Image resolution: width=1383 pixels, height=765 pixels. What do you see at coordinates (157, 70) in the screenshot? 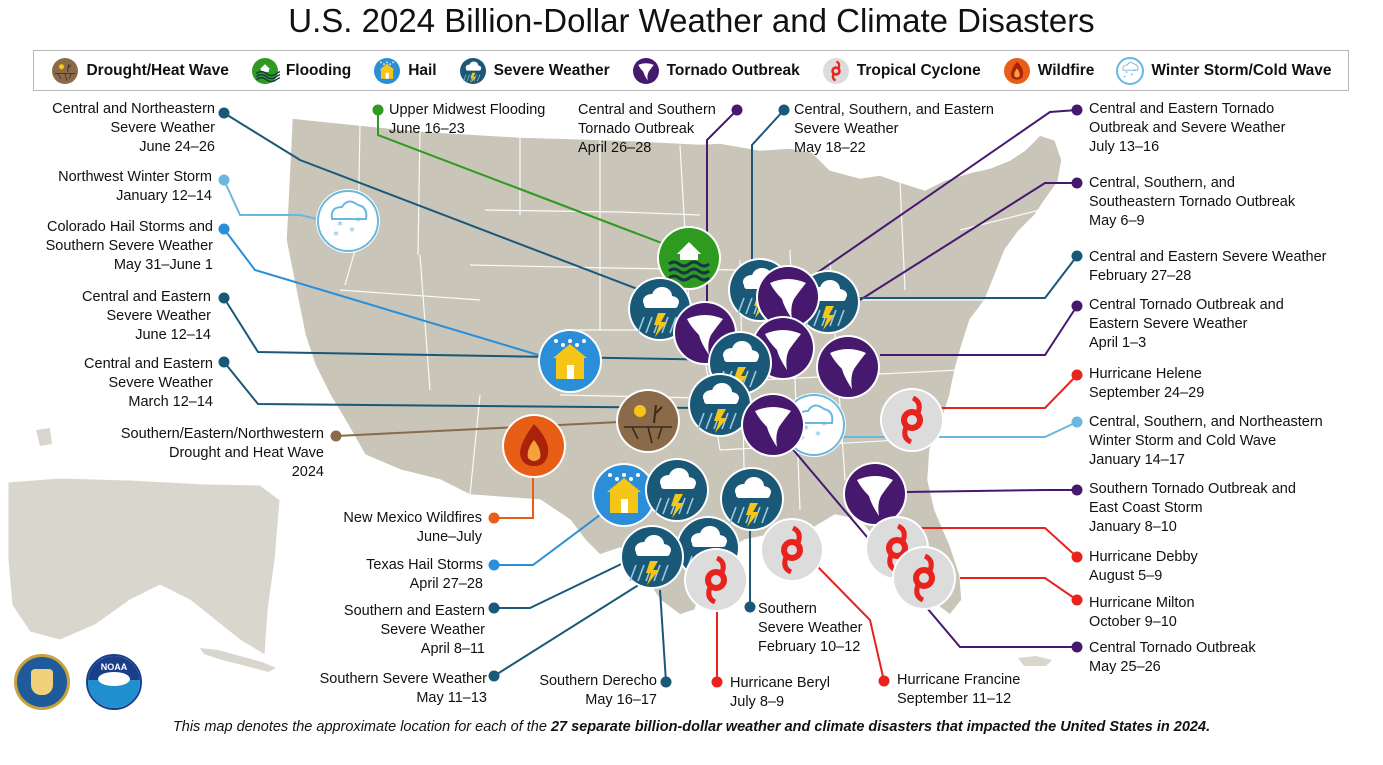
I see `legend-label: Drought/Heat Wave` at bounding box center [157, 70].